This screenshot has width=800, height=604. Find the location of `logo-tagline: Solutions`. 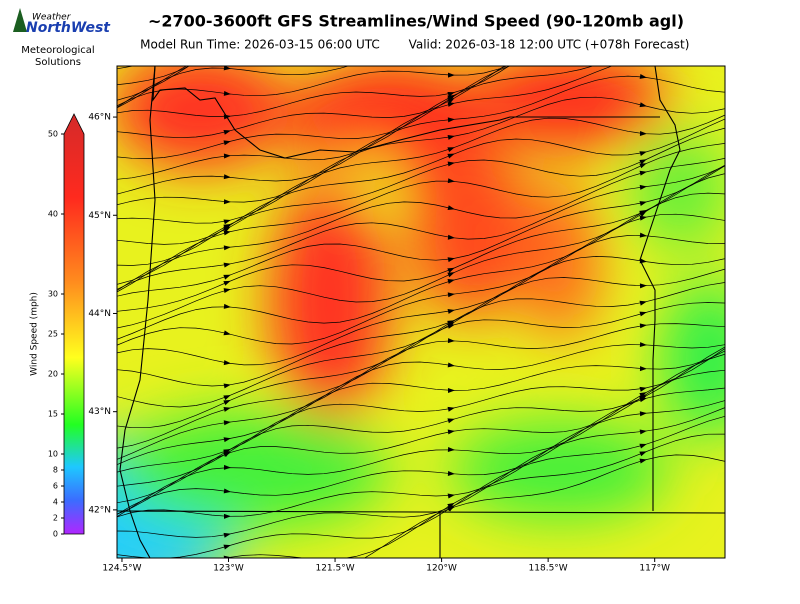

logo-tagline: Solutions is located at coordinates (58, 62).